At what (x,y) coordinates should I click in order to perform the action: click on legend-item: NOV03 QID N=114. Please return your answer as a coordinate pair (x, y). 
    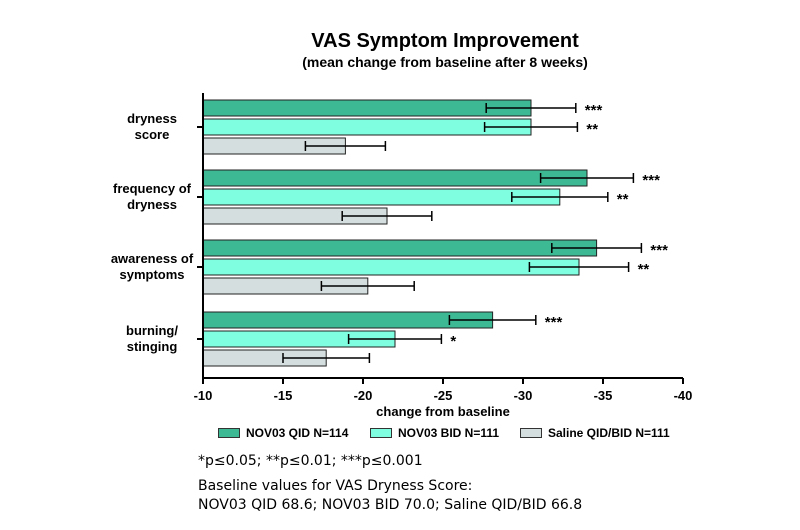
    Looking at the image, I should click on (283, 433).